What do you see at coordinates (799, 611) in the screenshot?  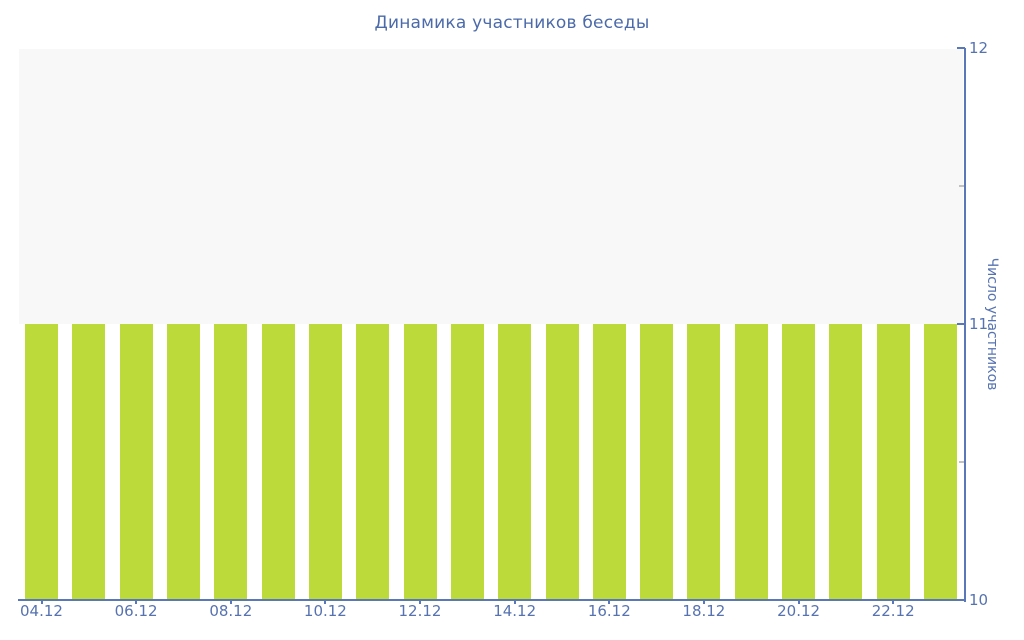 I see `x-tick-label: 20.12` at bounding box center [799, 611].